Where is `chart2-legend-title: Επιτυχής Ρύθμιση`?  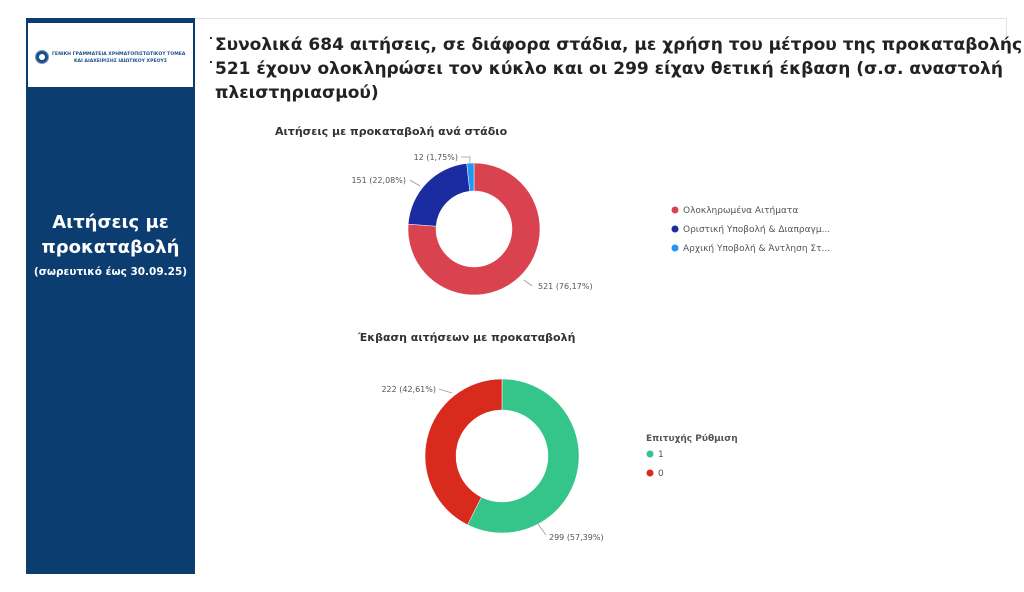 chart2-legend-title: Επιτυχής Ρύθμιση is located at coordinates (692, 439).